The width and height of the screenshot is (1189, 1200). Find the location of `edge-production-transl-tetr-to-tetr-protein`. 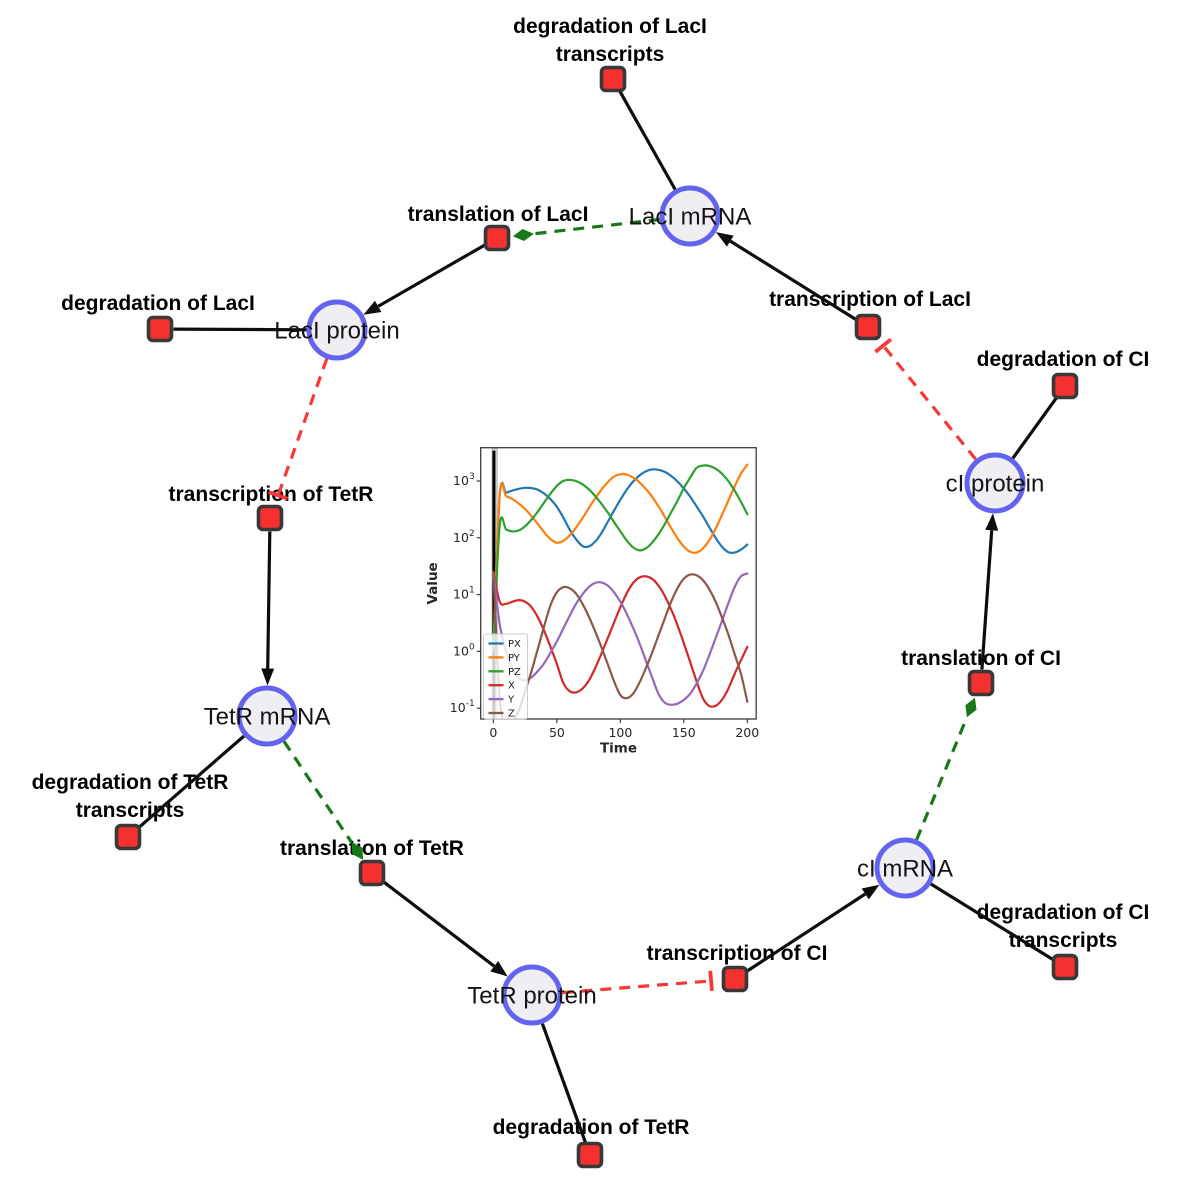

edge-production-transl-tetr-to-tetr-protein is located at coordinates (438, 923).